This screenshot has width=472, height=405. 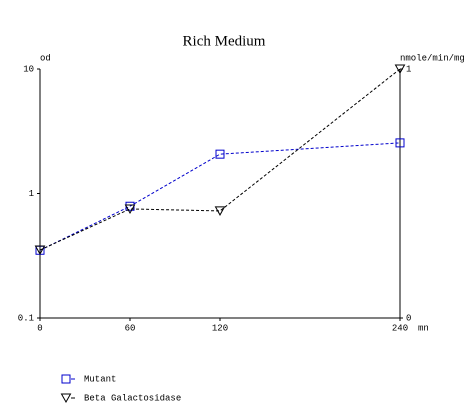 What do you see at coordinates (132, 398) in the screenshot?
I see `legend-label: Beta Galactosidase` at bounding box center [132, 398].